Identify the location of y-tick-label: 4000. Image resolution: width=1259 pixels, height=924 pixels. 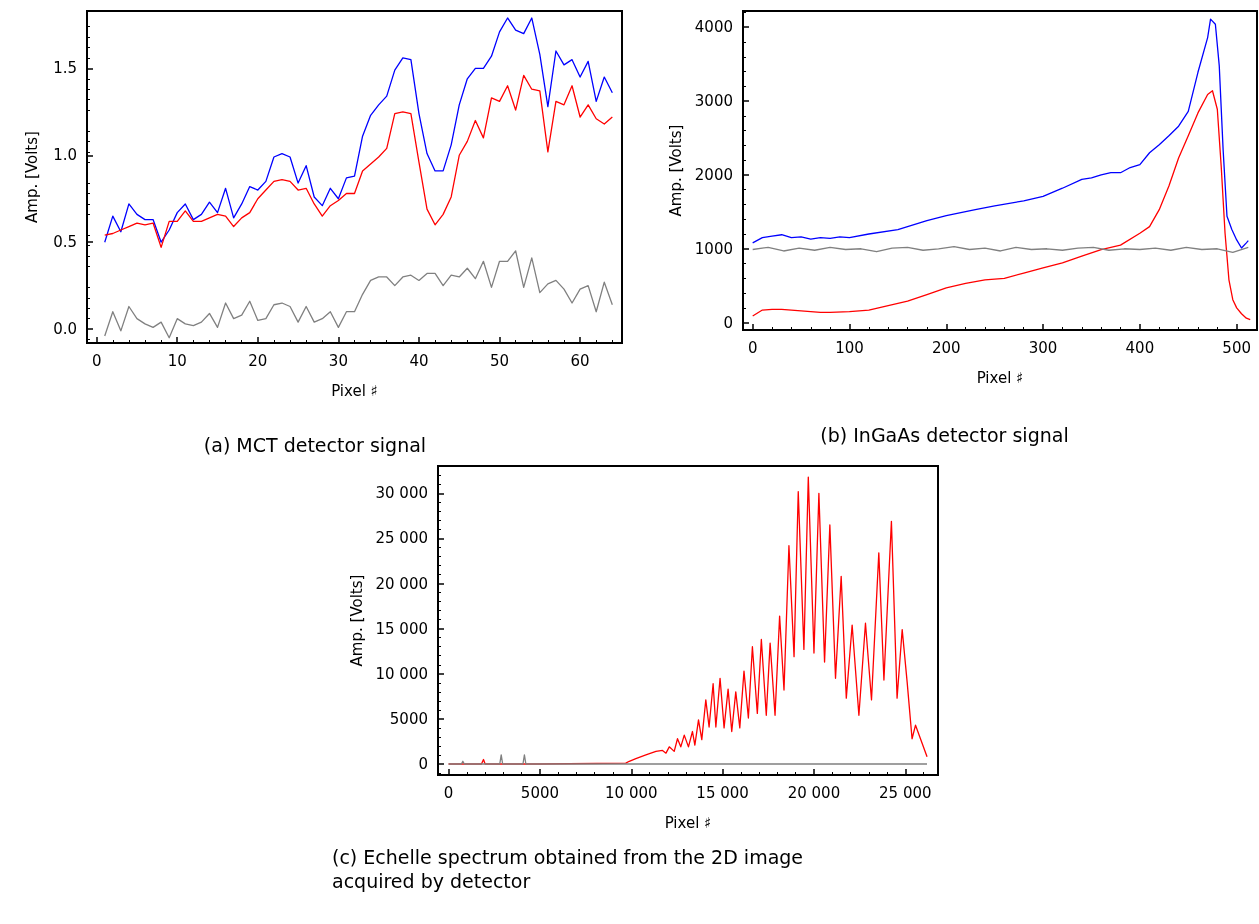
(713, 27).